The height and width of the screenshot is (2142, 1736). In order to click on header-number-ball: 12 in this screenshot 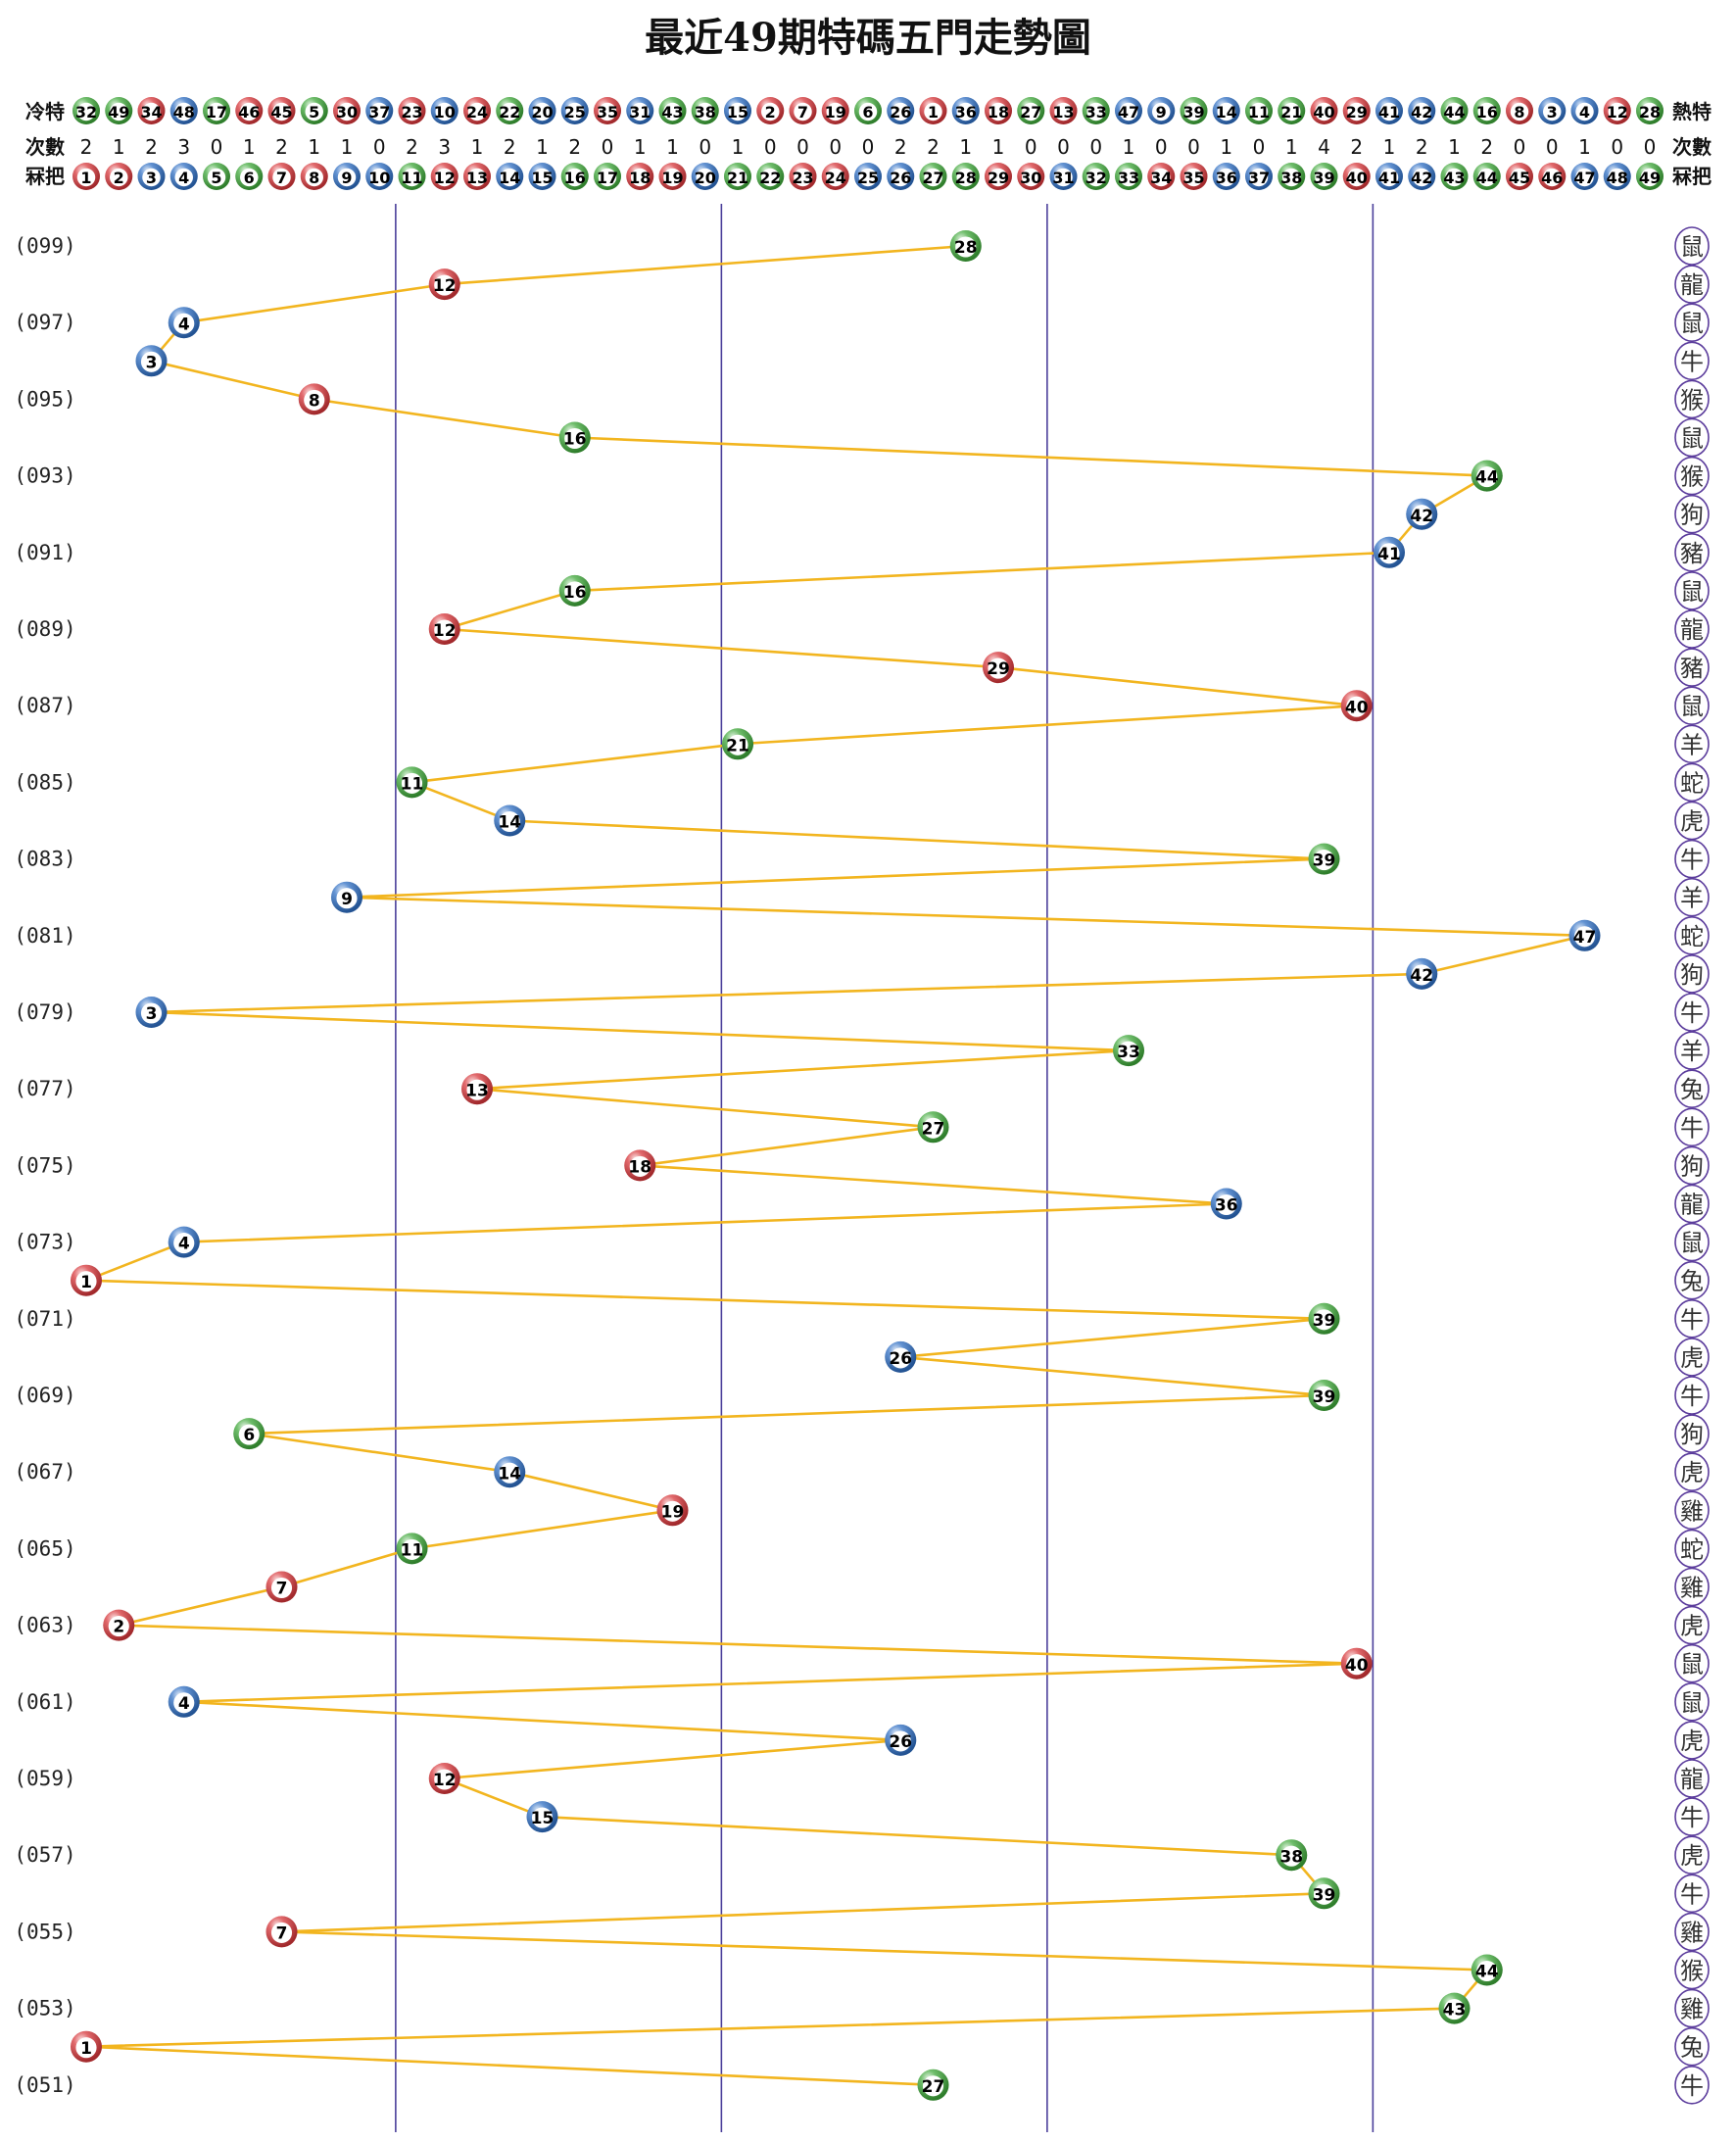, I will do `click(444, 176)`.